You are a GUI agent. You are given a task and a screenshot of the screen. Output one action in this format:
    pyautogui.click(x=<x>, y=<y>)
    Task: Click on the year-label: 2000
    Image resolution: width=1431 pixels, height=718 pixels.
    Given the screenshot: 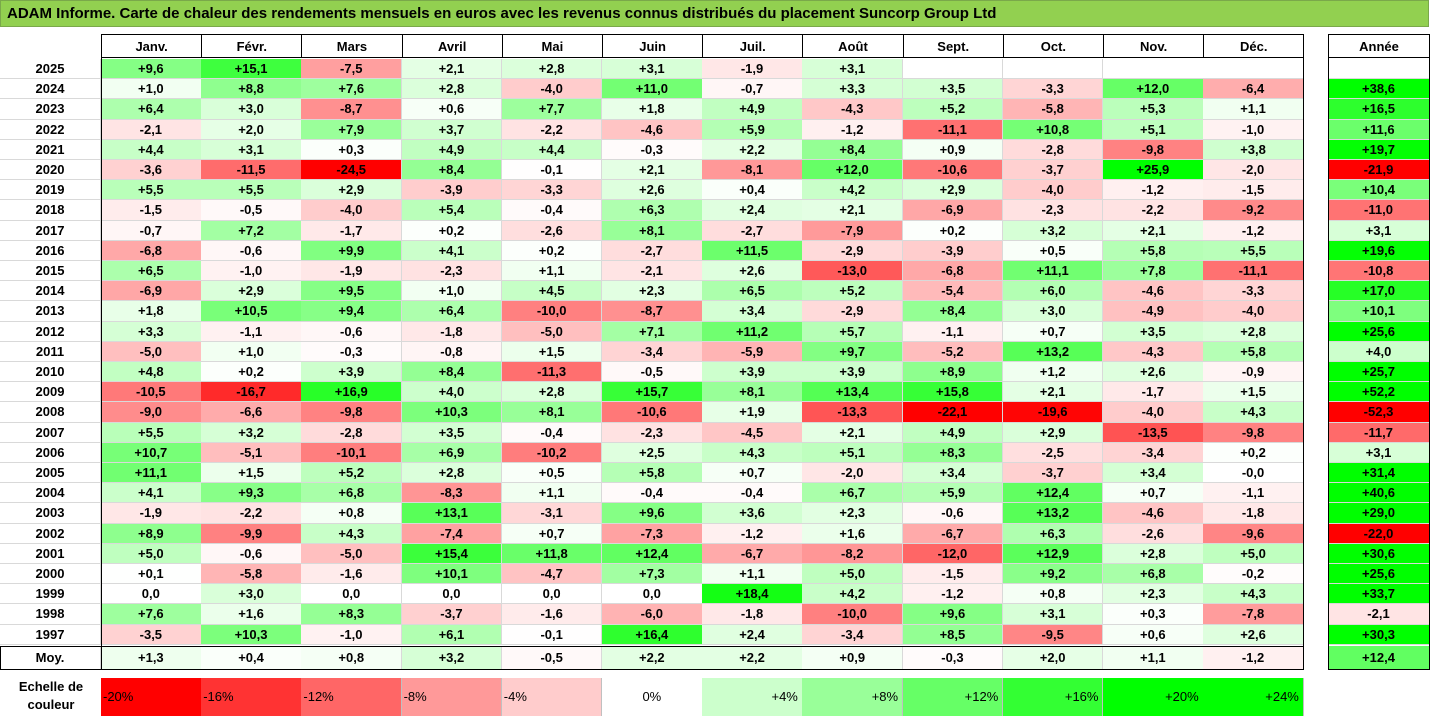 What is the action you would take?
    pyautogui.click(x=50, y=574)
    